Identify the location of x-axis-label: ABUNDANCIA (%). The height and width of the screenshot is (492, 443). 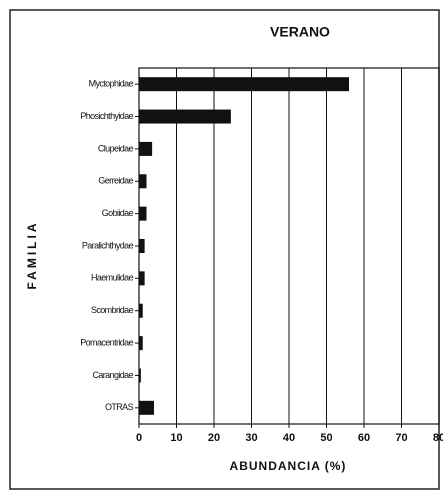
(288, 466).